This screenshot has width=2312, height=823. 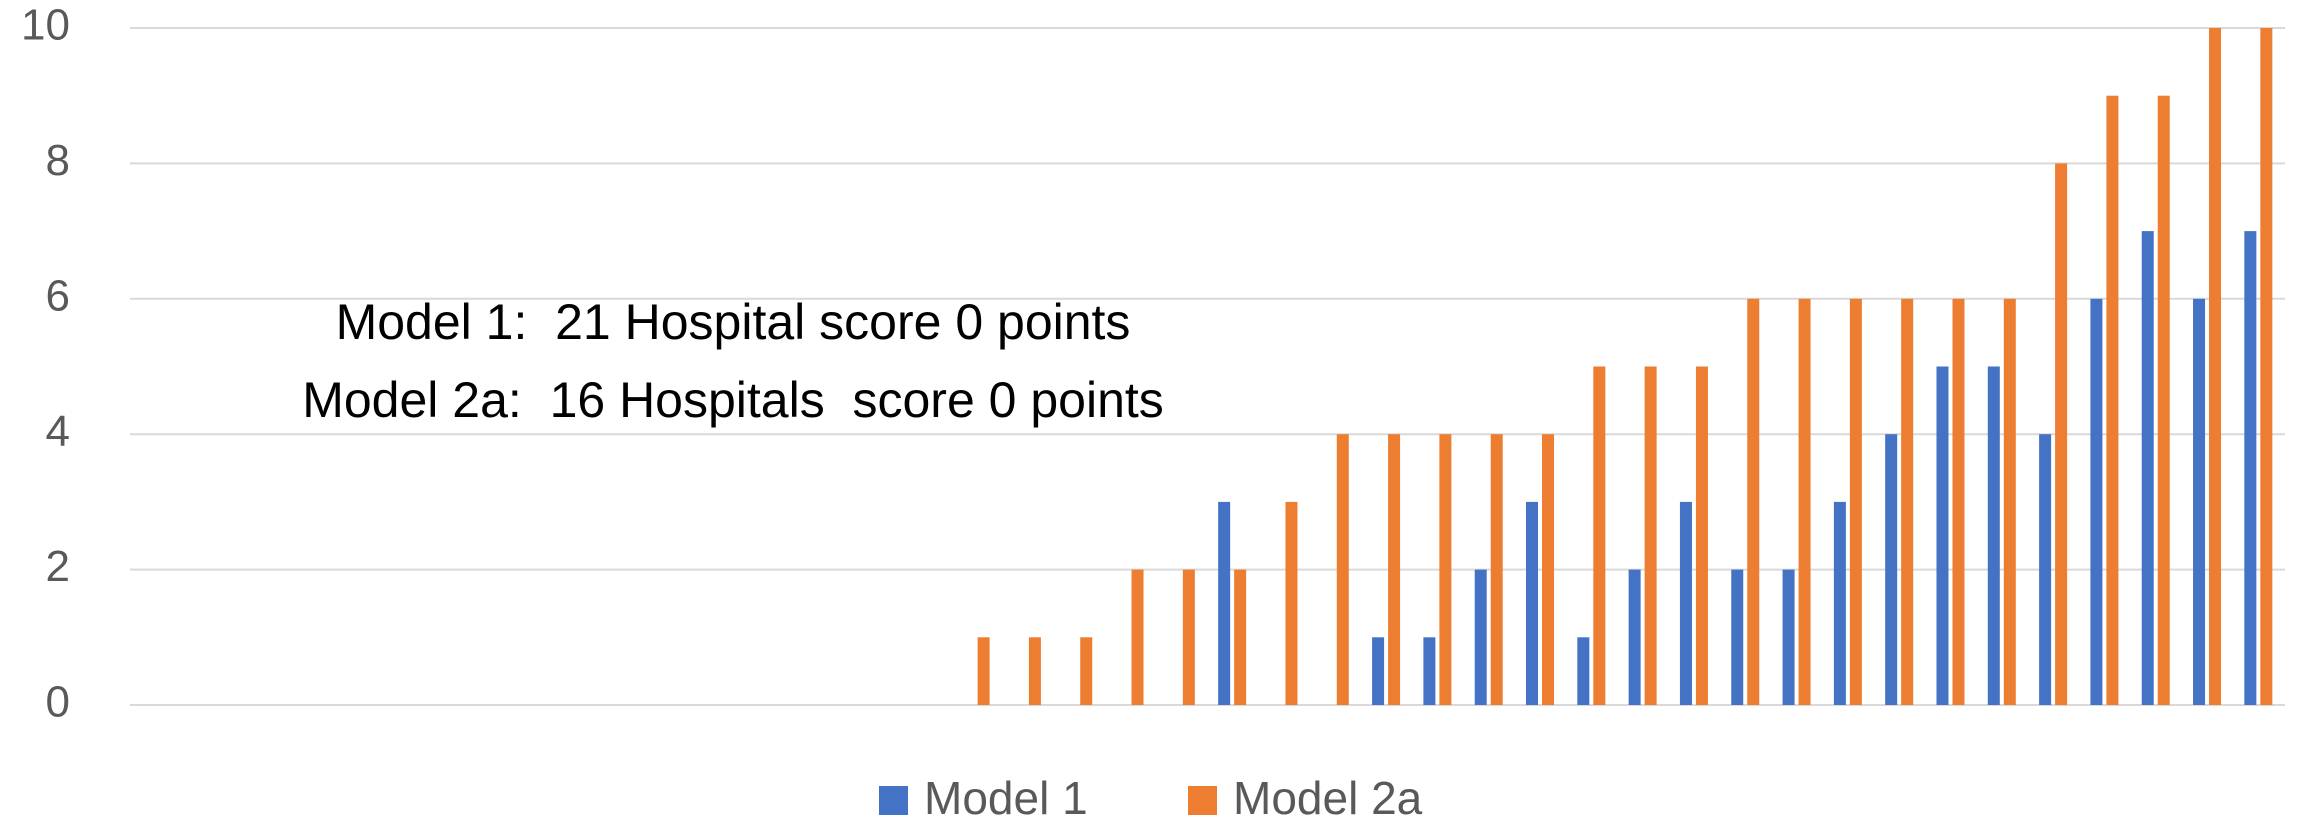 I want to click on y-tick-label: 2, so click(x=58, y=566).